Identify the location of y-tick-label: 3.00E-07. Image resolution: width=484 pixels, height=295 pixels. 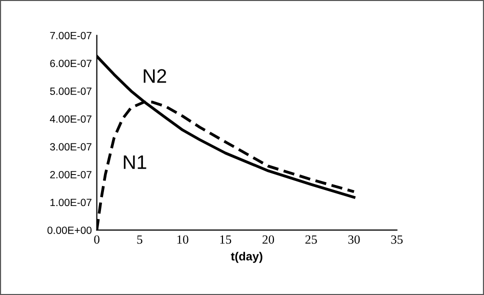
(71, 147).